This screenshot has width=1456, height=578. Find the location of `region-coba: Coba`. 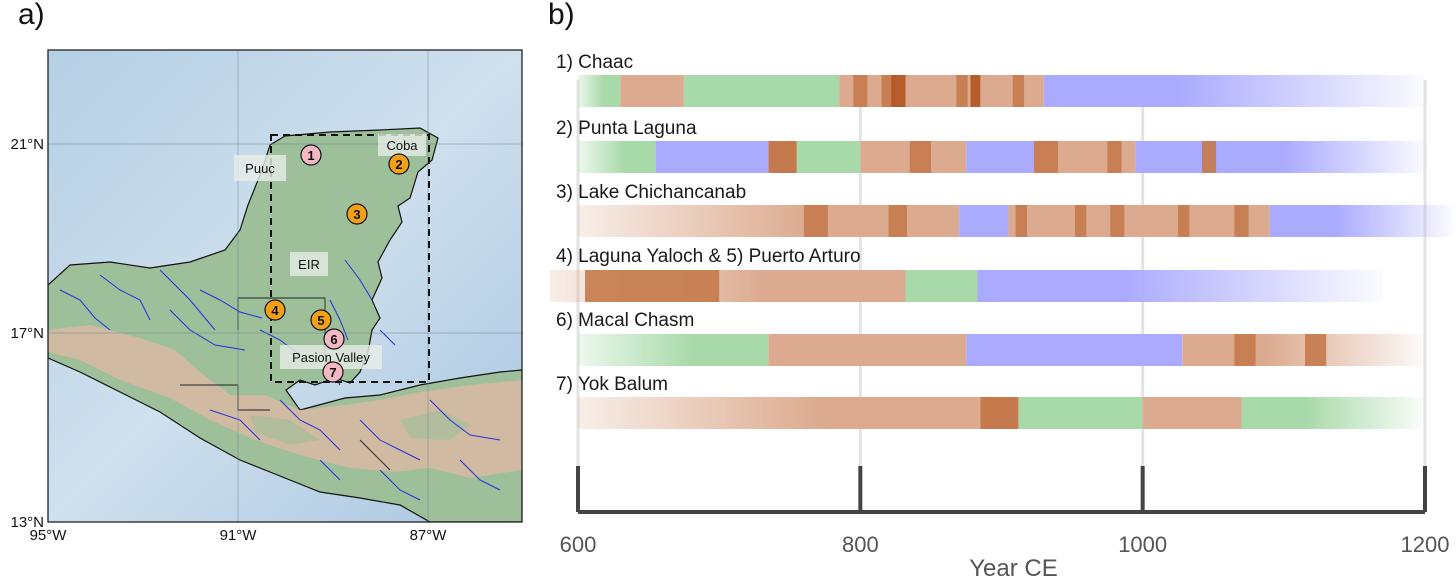

region-coba: Coba is located at coordinates (402, 145).